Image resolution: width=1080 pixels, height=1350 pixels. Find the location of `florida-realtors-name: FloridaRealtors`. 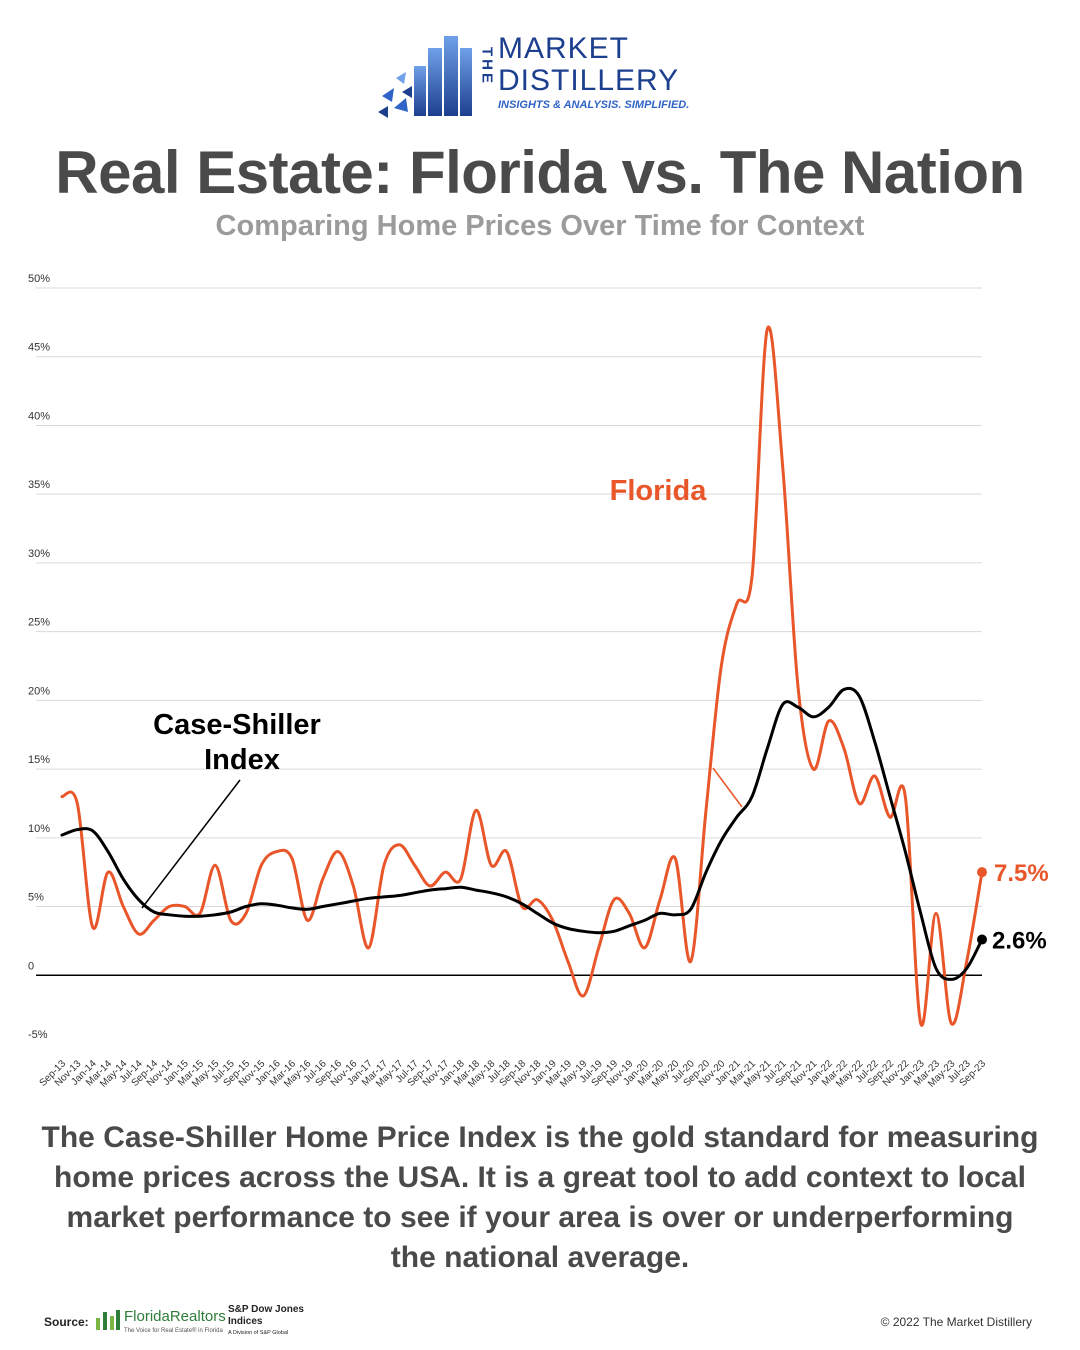

florida-realtors-name: FloridaRealtors is located at coordinates (175, 1316).